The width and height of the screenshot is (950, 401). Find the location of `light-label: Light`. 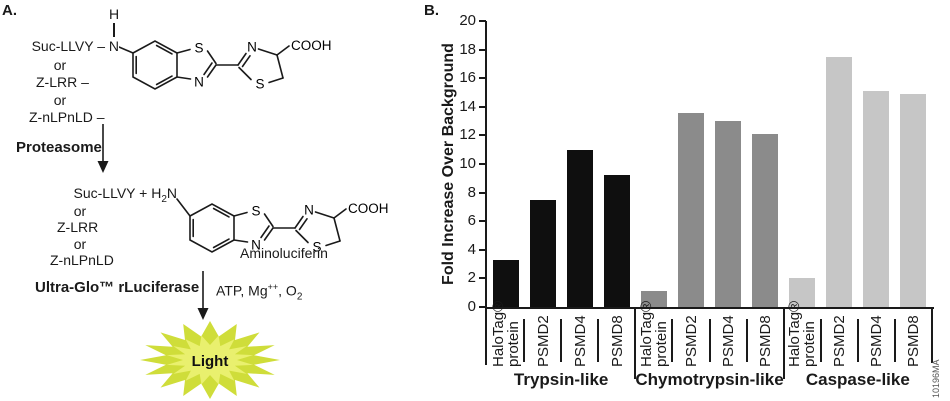

light-label: Light is located at coordinates (210, 361).